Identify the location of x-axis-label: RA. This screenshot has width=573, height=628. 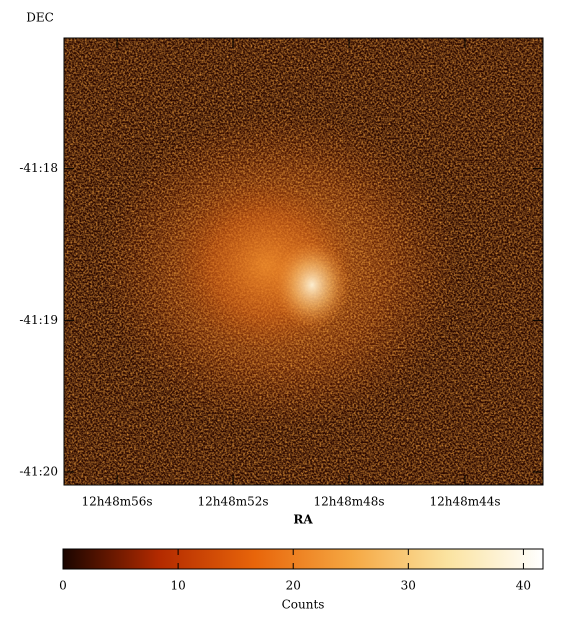
(303, 520).